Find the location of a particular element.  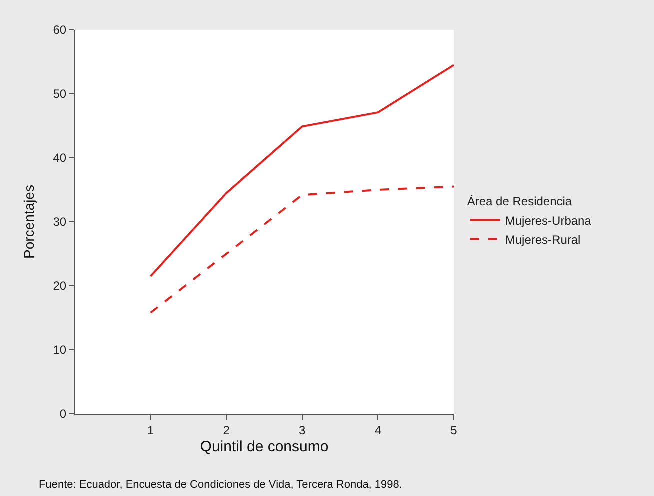

x-tick-label: 5 is located at coordinates (454, 430).